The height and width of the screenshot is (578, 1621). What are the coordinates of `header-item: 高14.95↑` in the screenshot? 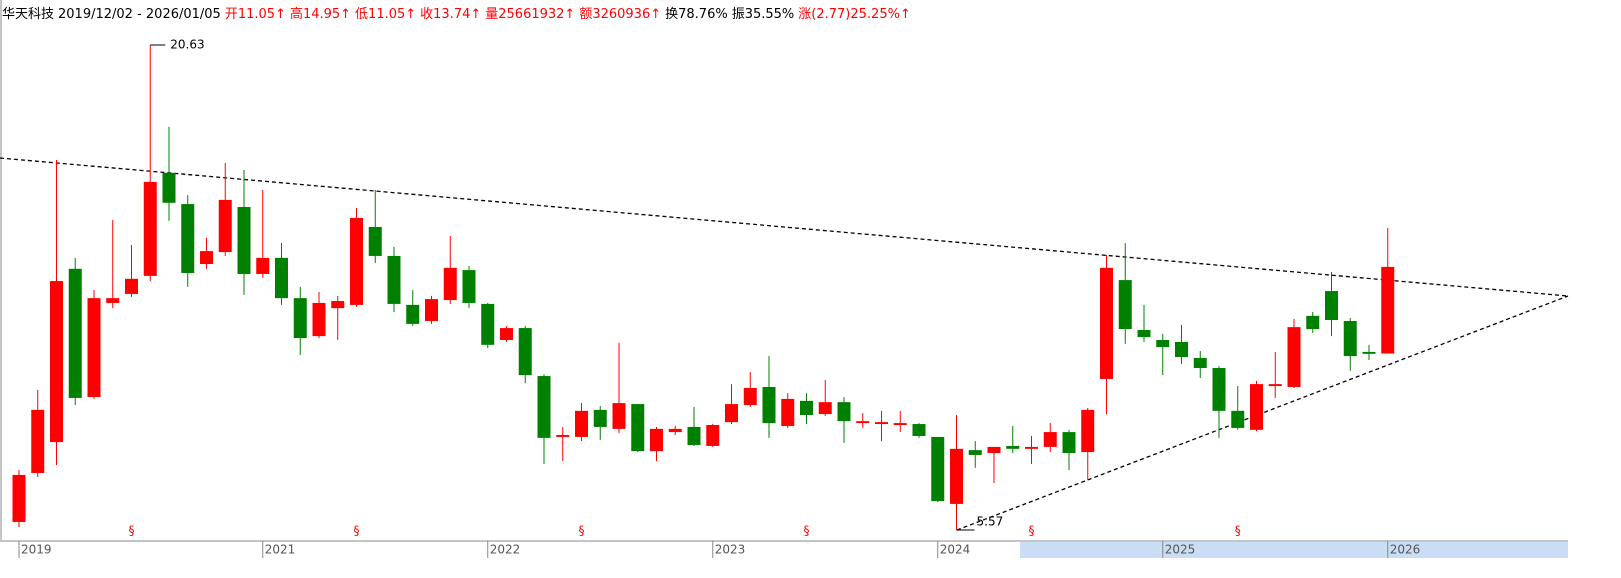 It's located at (320, 14).